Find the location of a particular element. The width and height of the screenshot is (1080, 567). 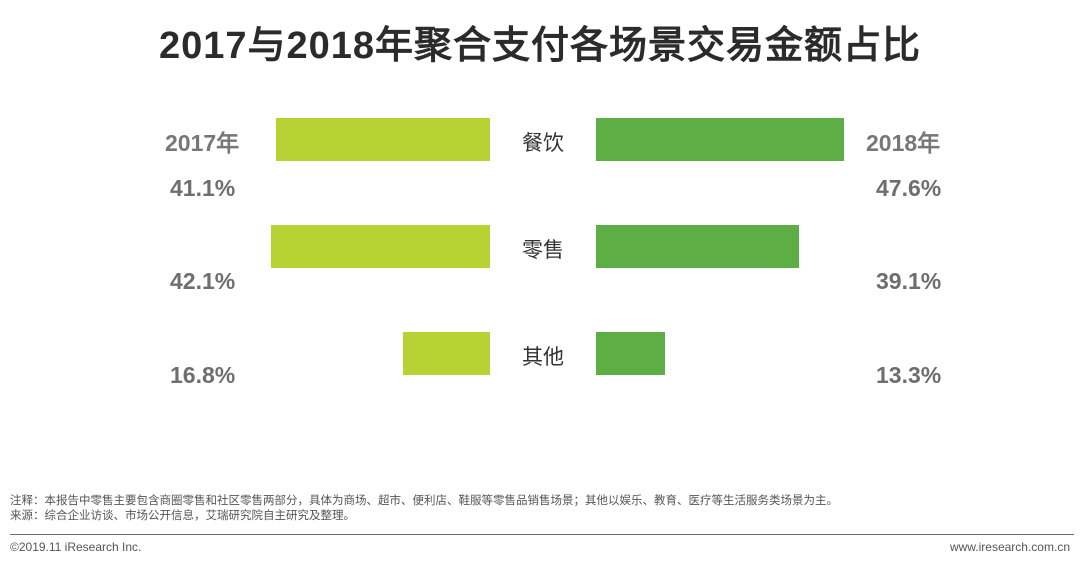

website-link: www.iresearch.com.cn is located at coordinates (1009, 547).